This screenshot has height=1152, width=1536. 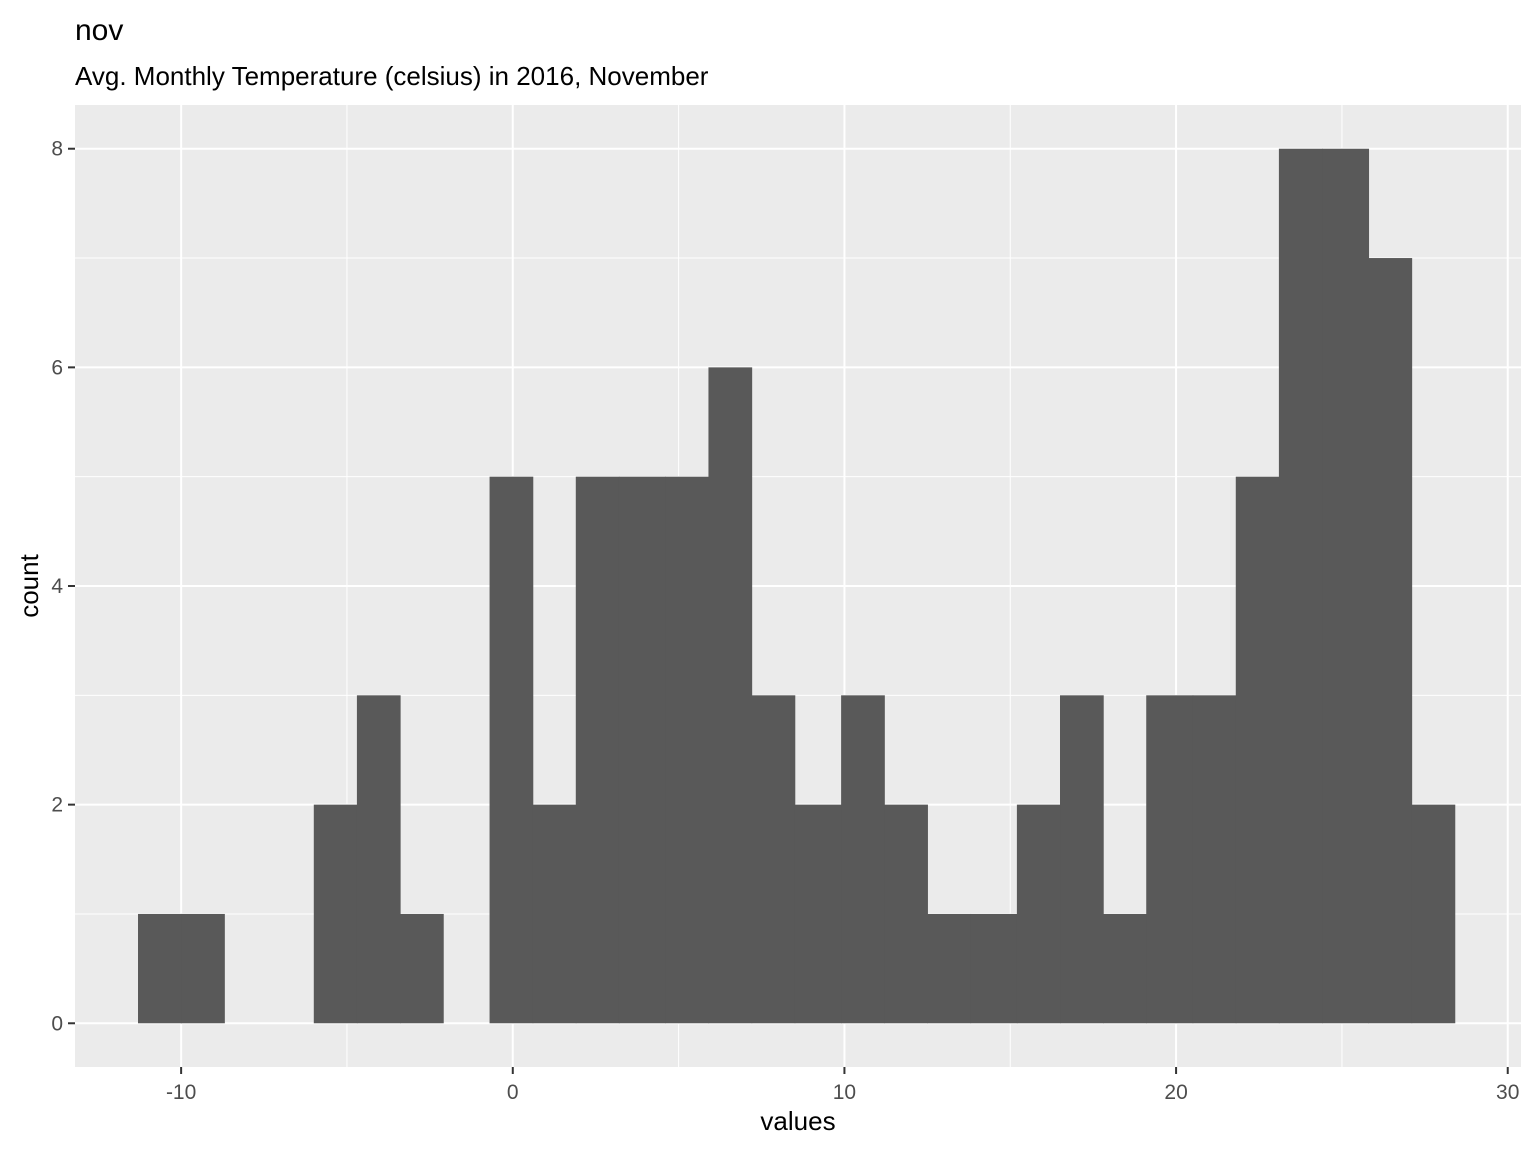 I want to click on y-tick-label: 2, so click(x=57, y=805).